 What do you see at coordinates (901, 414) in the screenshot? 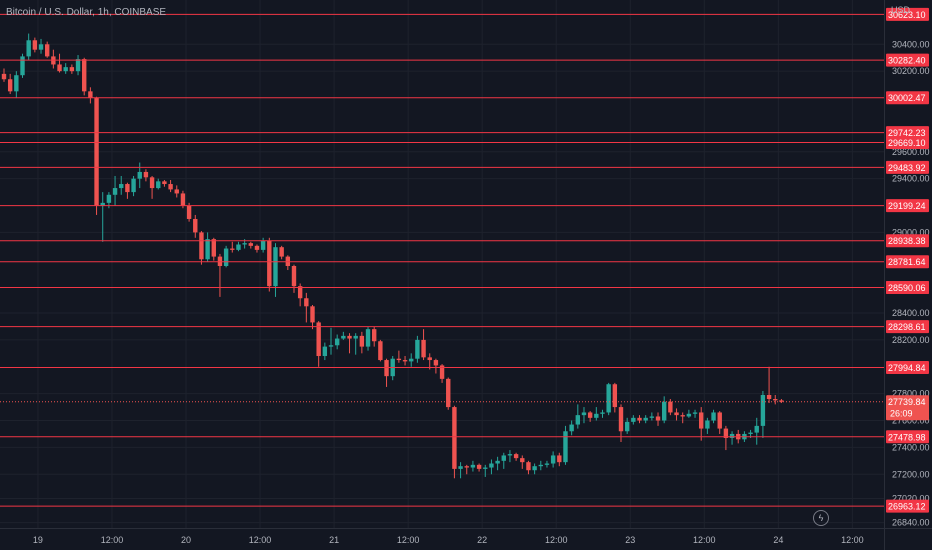
I see `bar-countdown-label: 26:09` at bounding box center [901, 414].